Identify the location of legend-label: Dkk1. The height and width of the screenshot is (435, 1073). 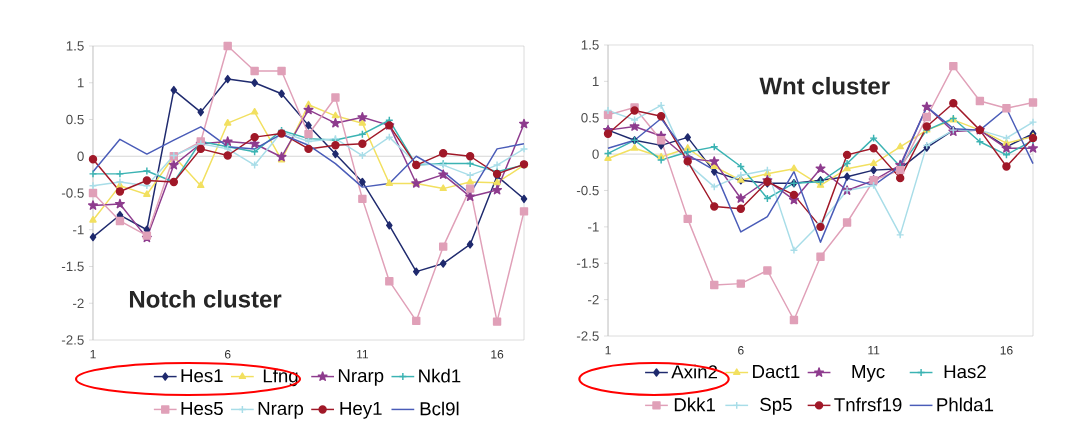
(694, 404).